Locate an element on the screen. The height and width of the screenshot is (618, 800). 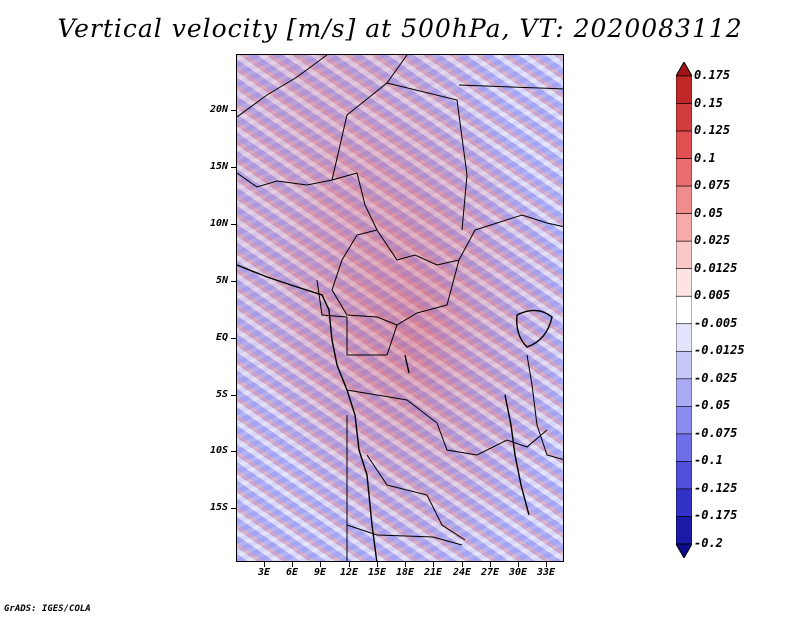
lon-label: 3E is located at coordinates (264, 572).